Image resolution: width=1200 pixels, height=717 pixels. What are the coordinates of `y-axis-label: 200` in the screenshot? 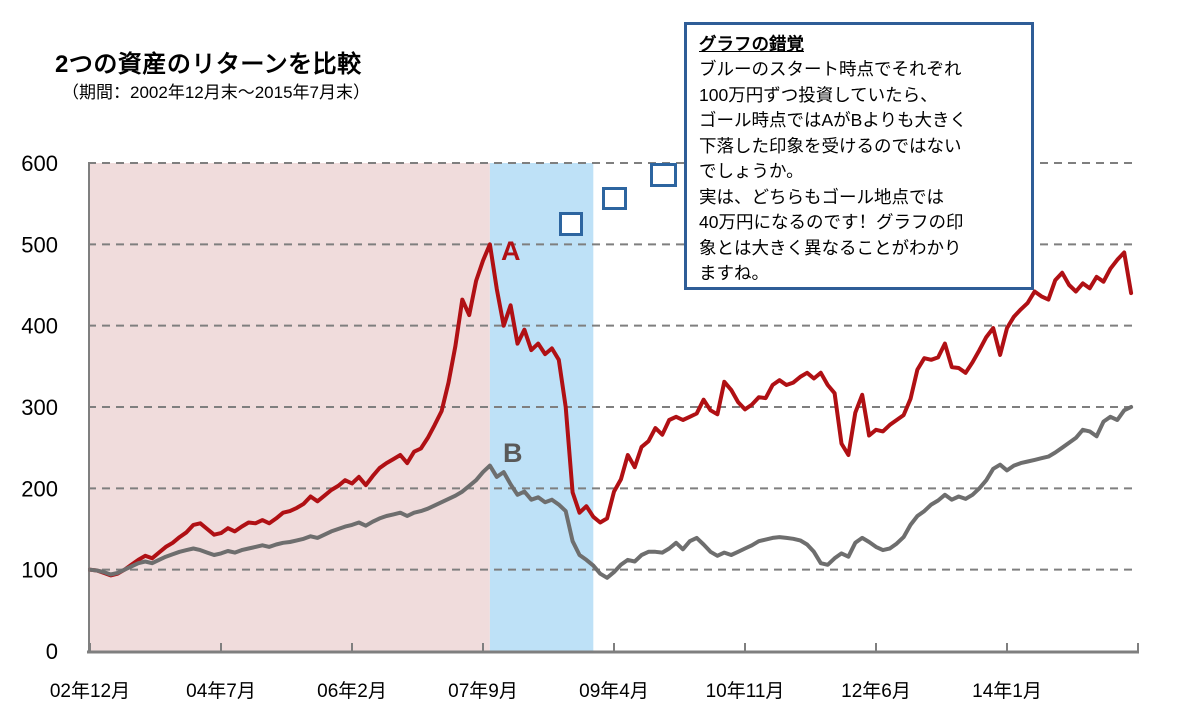 It's located at (39, 488).